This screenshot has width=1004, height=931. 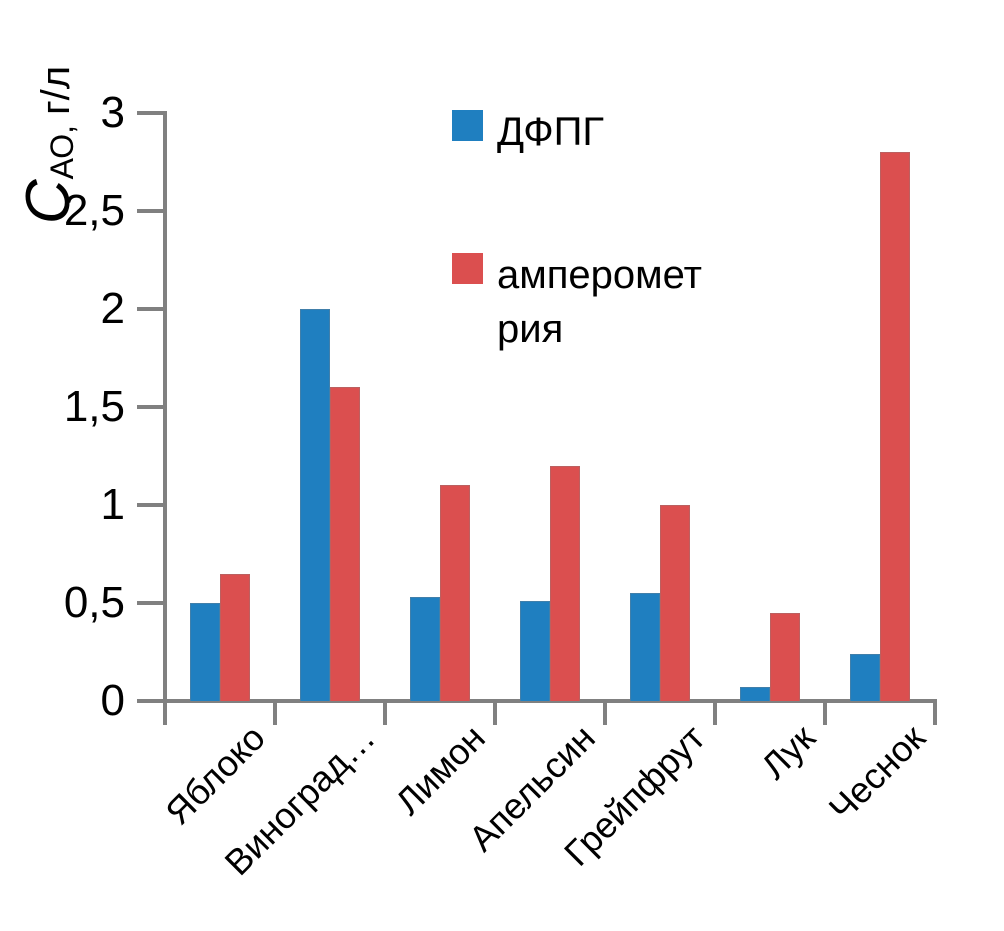 I want to click on y-tick-label-4: 2, so click(x=112, y=308).